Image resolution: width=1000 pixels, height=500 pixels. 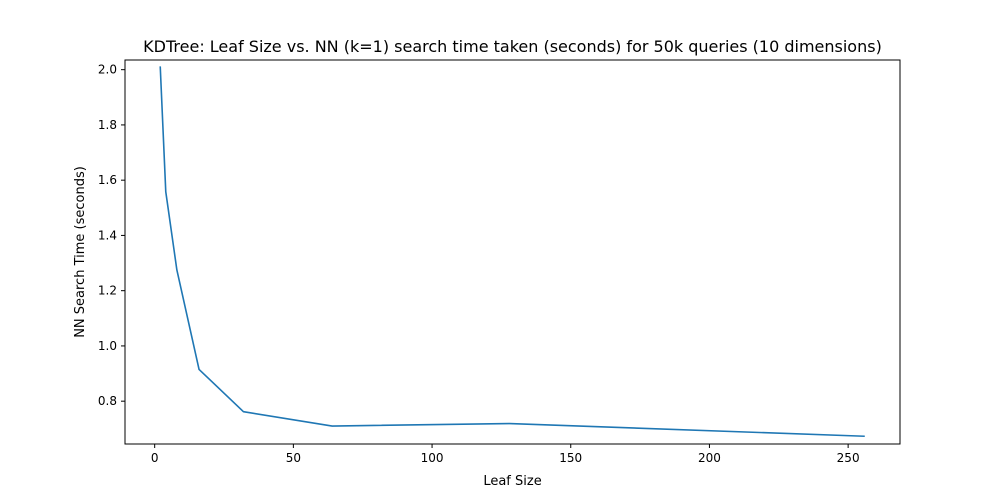 What do you see at coordinates (107, 346) in the screenshot?
I see `y-tick-label: 1.0` at bounding box center [107, 346].